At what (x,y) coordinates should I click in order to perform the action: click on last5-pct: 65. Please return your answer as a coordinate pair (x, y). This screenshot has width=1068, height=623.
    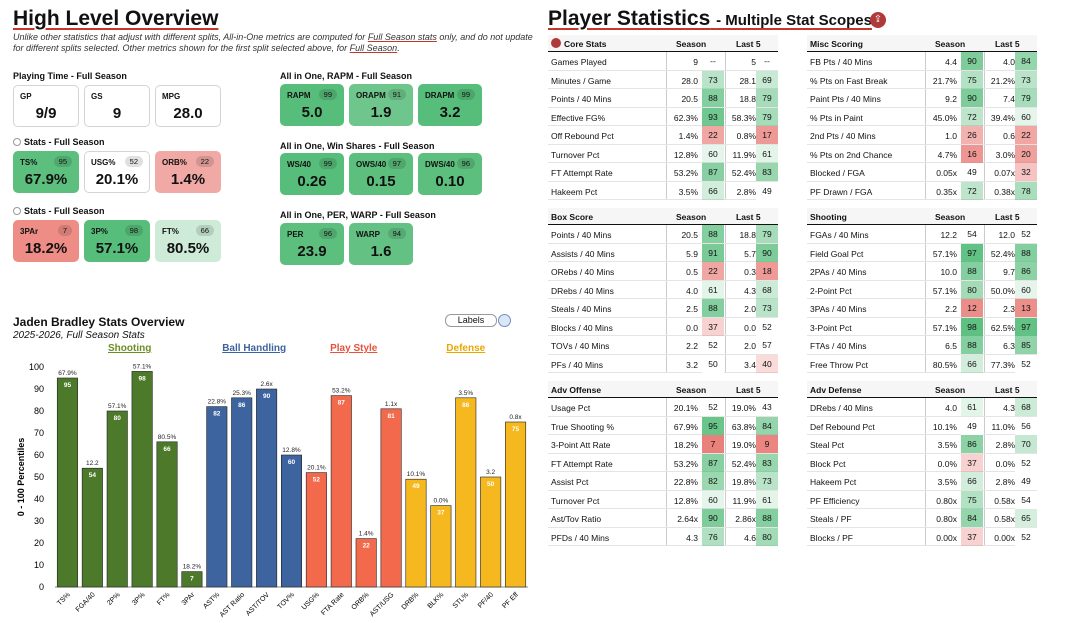
    Looking at the image, I should click on (1026, 518).